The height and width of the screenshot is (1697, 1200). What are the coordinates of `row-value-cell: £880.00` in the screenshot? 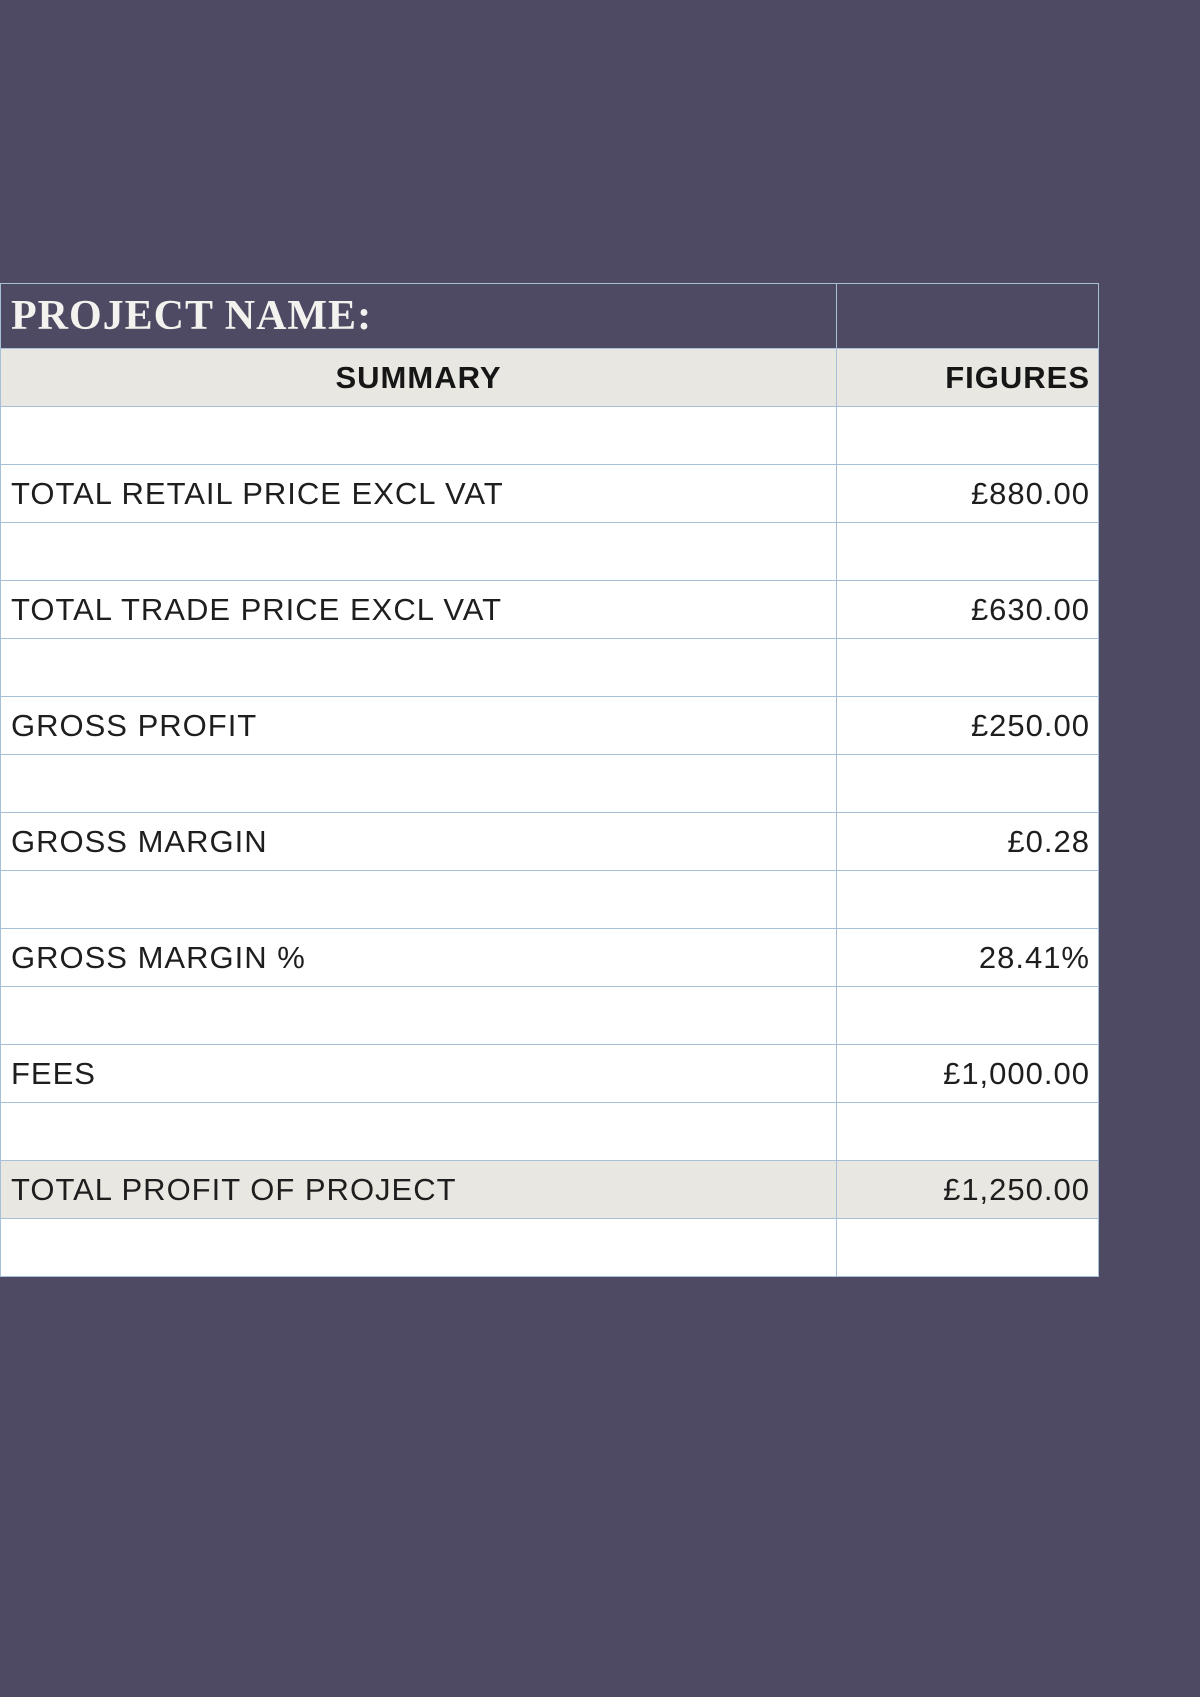 It's located at (967, 493).